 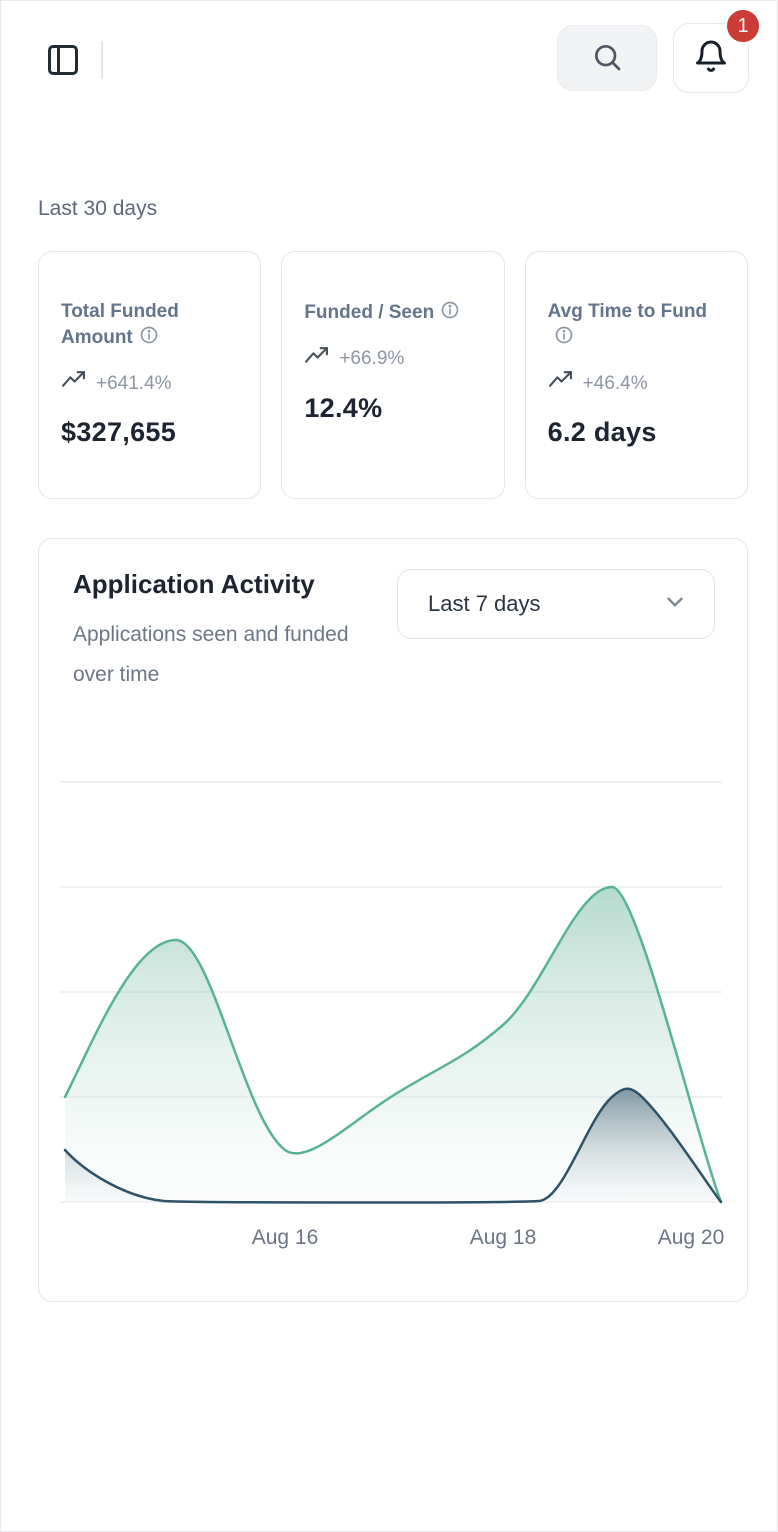 What do you see at coordinates (343, 407) in the screenshot?
I see `stat-value: 12.4%` at bounding box center [343, 407].